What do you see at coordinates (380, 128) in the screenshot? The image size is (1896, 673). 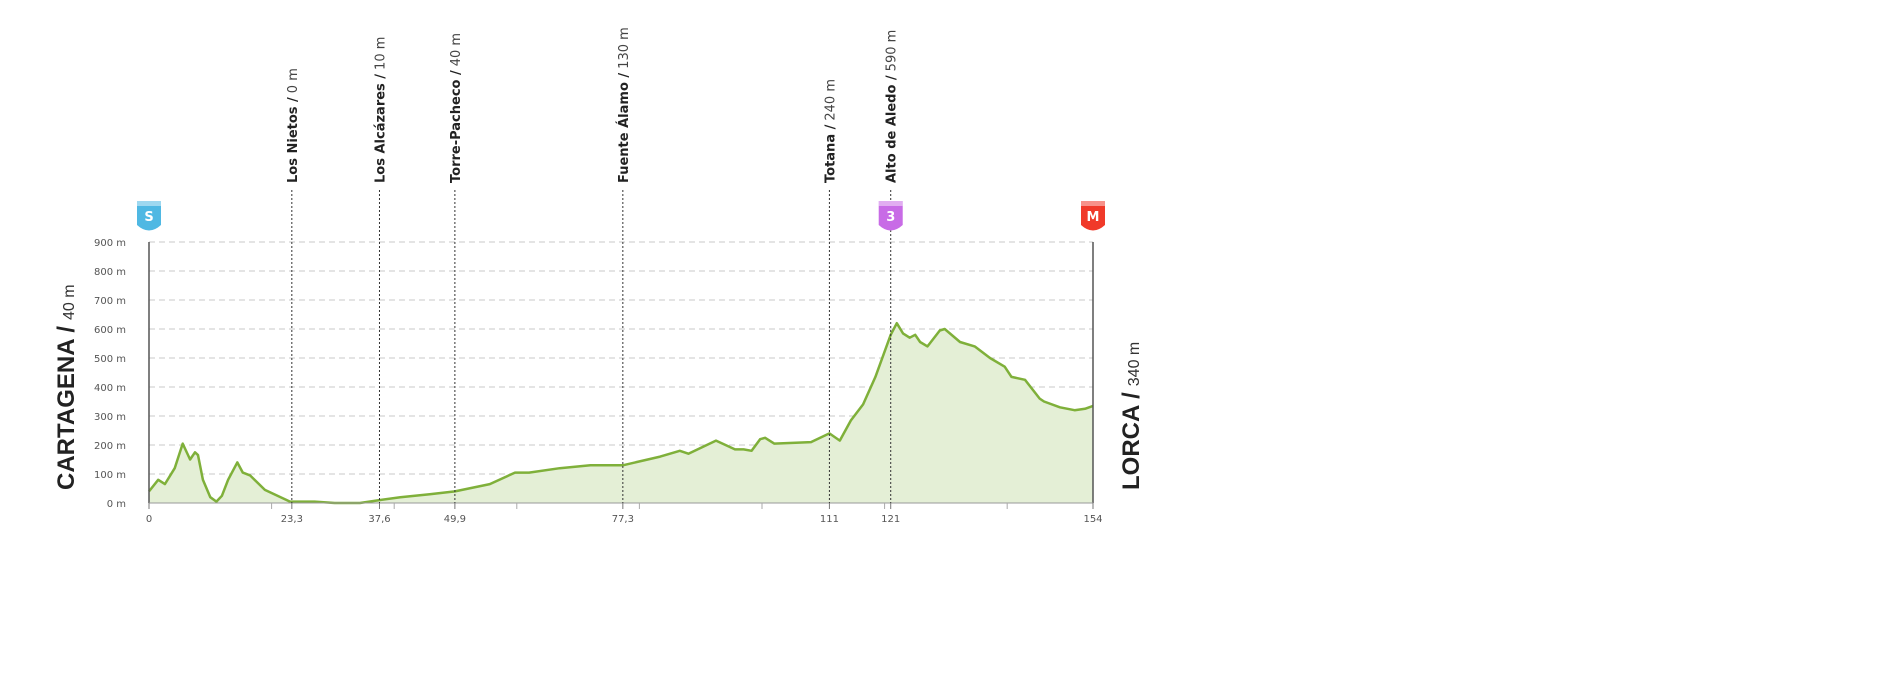 I see `waypoint-name: Los Alcázares /` at bounding box center [380, 128].